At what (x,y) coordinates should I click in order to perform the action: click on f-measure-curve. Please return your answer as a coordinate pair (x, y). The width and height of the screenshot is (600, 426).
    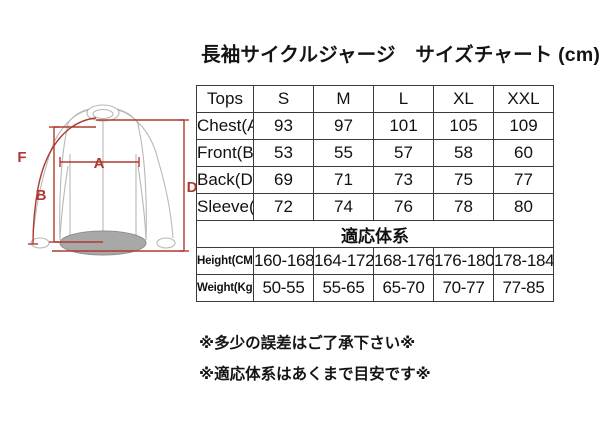
    Looking at the image, I should click on (64, 181).